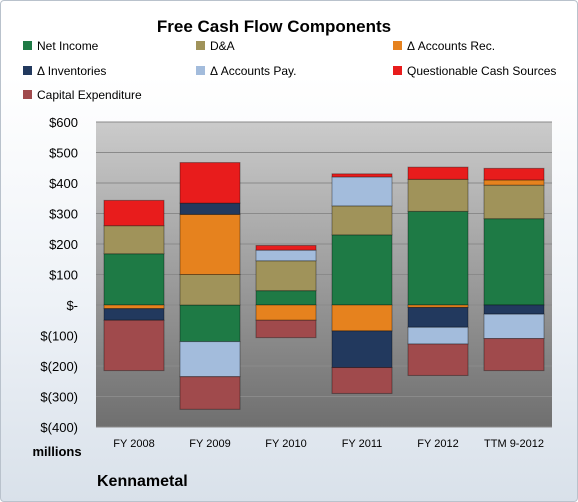  What do you see at coordinates (63, 153) in the screenshot?
I see `y-tick-label: $500` at bounding box center [63, 153].